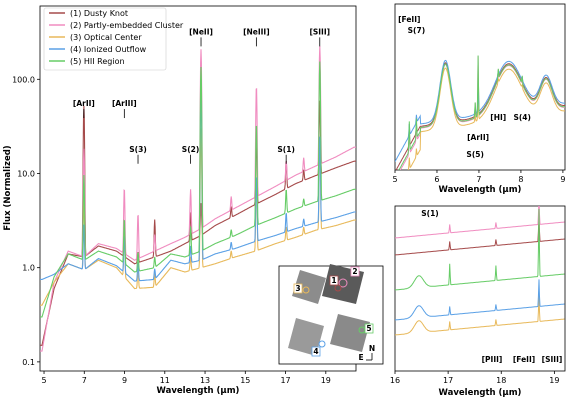  What do you see at coordinates (84, 380) in the screenshot?
I see `main-xtick-label: 7` at bounding box center [84, 380].